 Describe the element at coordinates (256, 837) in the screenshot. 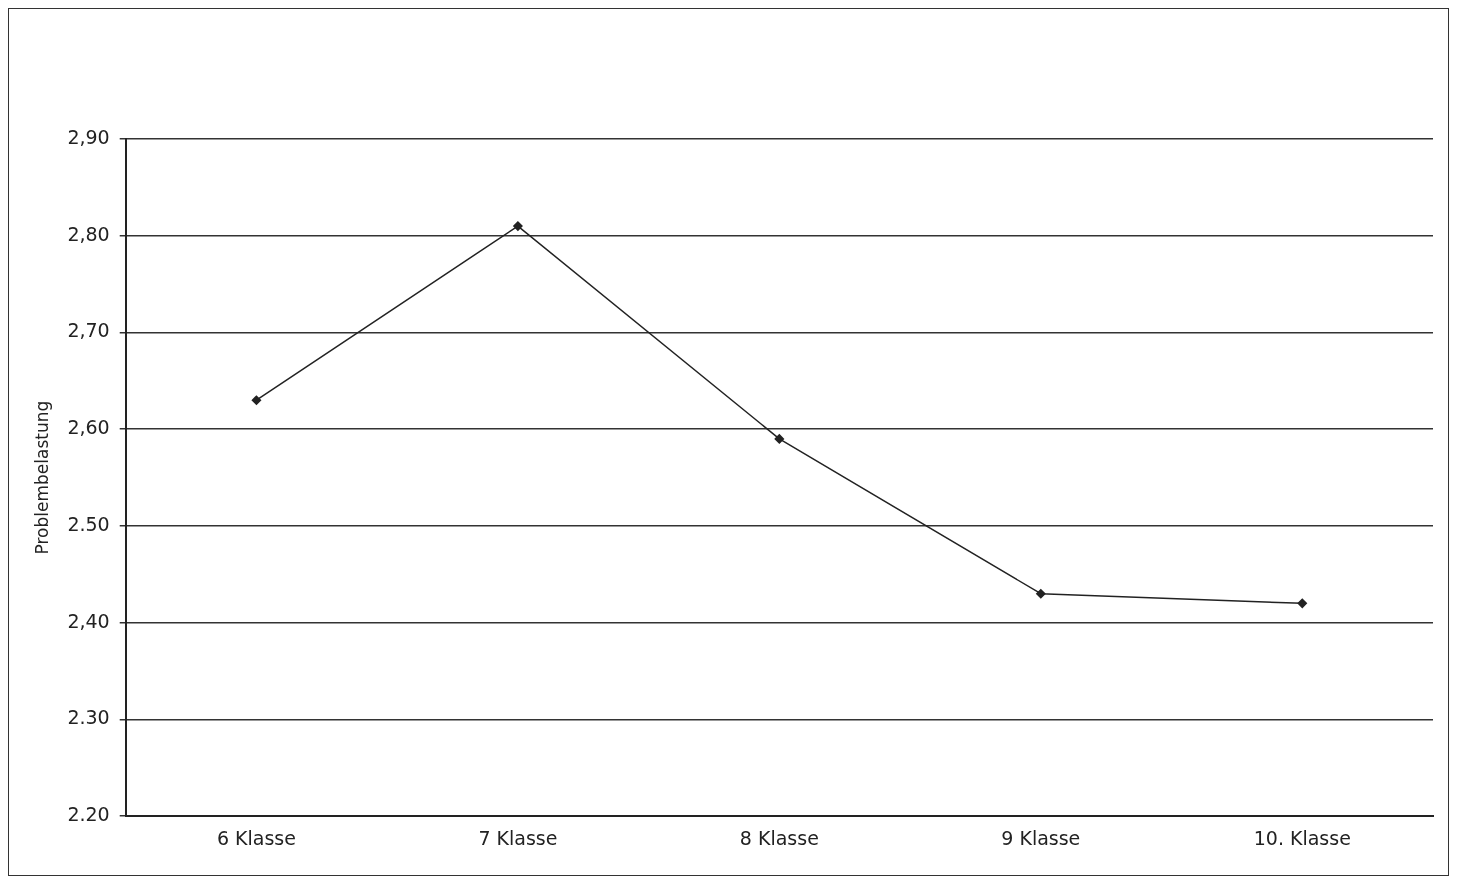

I see `x-tick-label: 6 Klasse` at that location.